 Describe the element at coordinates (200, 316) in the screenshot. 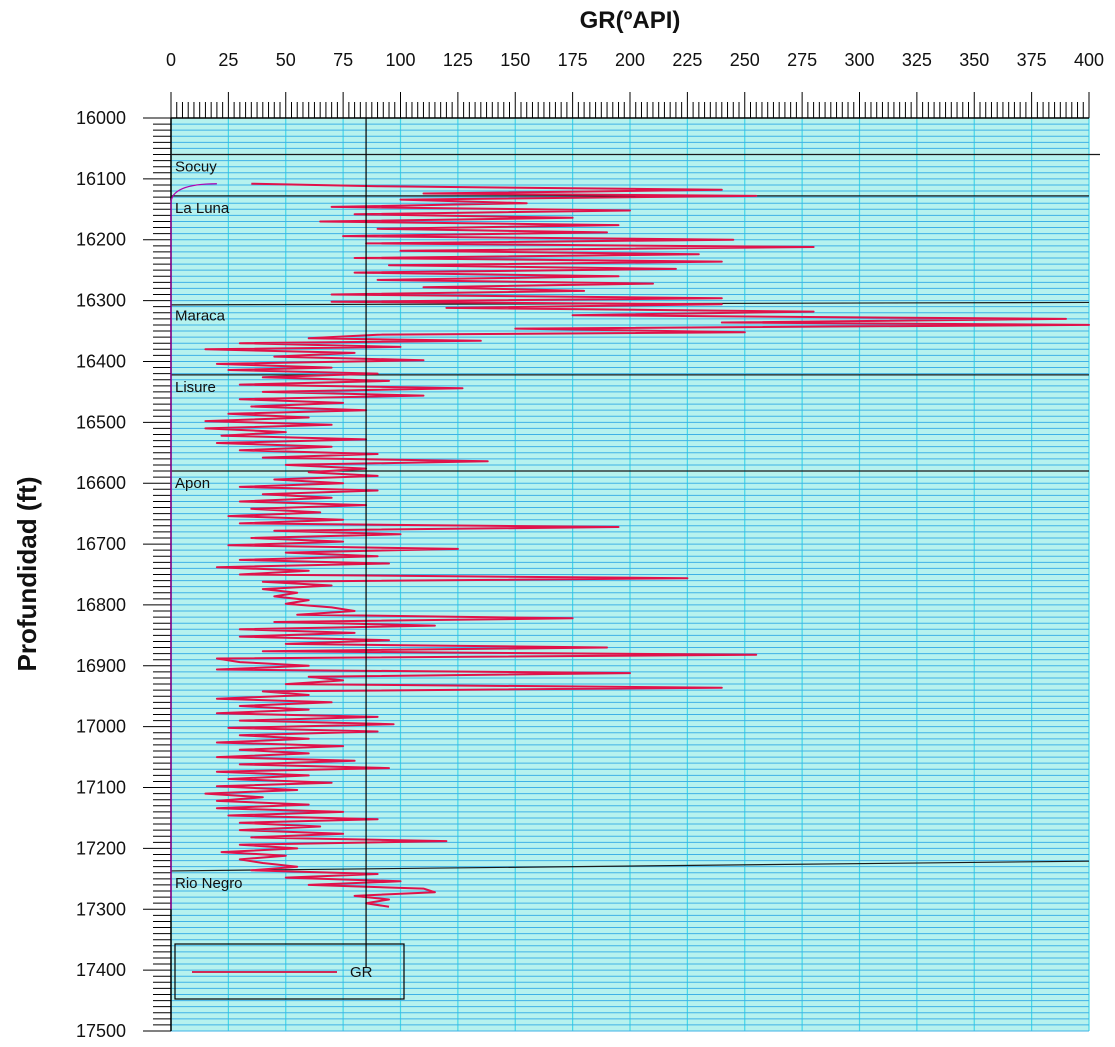

I see `formation-label: Maraca` at that location.